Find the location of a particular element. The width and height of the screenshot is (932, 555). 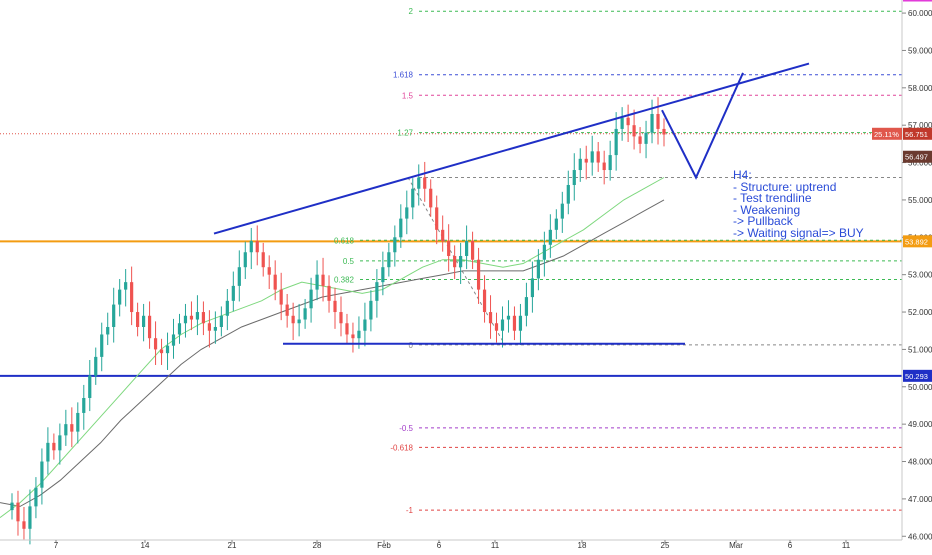

x-tick-label: 6 is located at coordinates (790, 545).